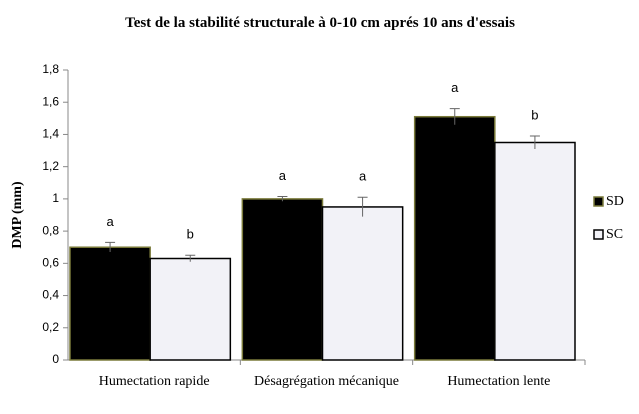 The width and height of the screenshot is (639, 414). I want to click on x-tick-label: Humectation lente, so click(499, 381).